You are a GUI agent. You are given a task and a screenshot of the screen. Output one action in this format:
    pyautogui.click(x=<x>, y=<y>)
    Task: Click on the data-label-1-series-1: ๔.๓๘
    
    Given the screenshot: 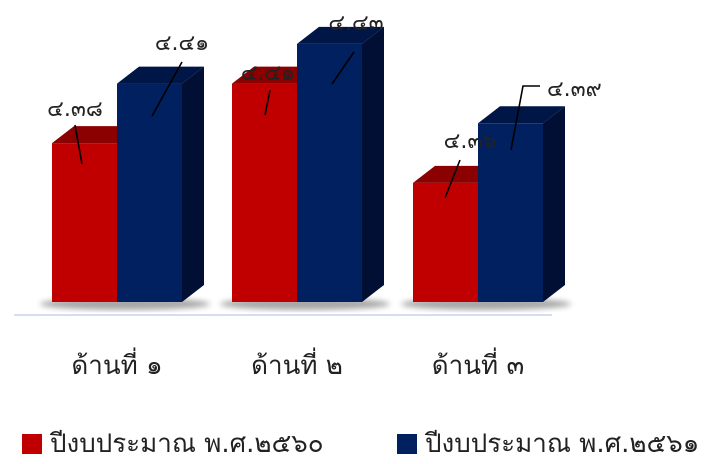 What is the action you would take?
    pyautogui.click(x=75, y=109)
    